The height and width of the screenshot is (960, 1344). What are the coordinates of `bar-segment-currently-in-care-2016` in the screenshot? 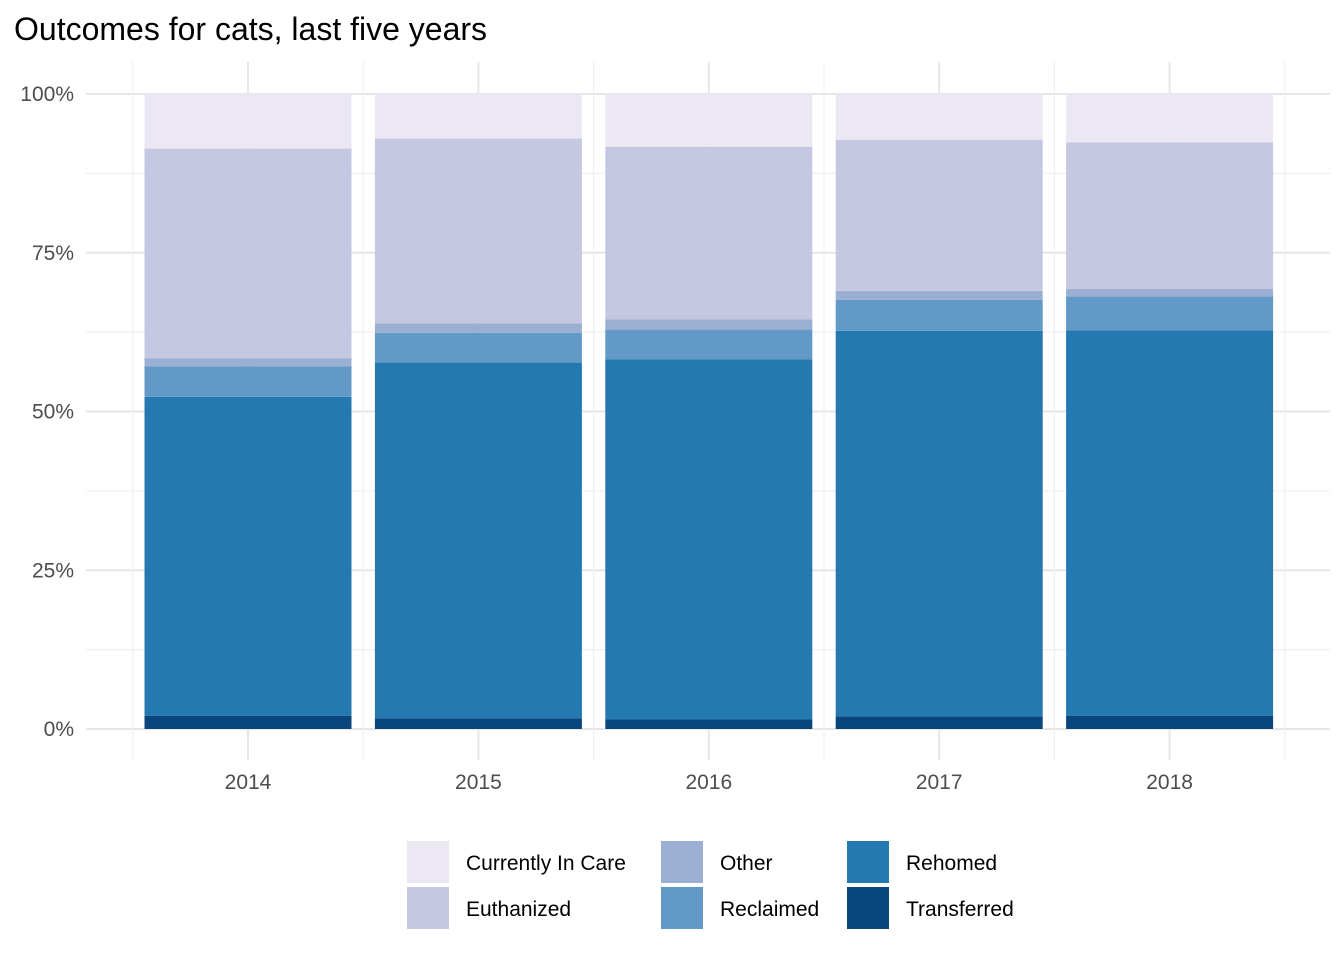 It's located at (709, 120).